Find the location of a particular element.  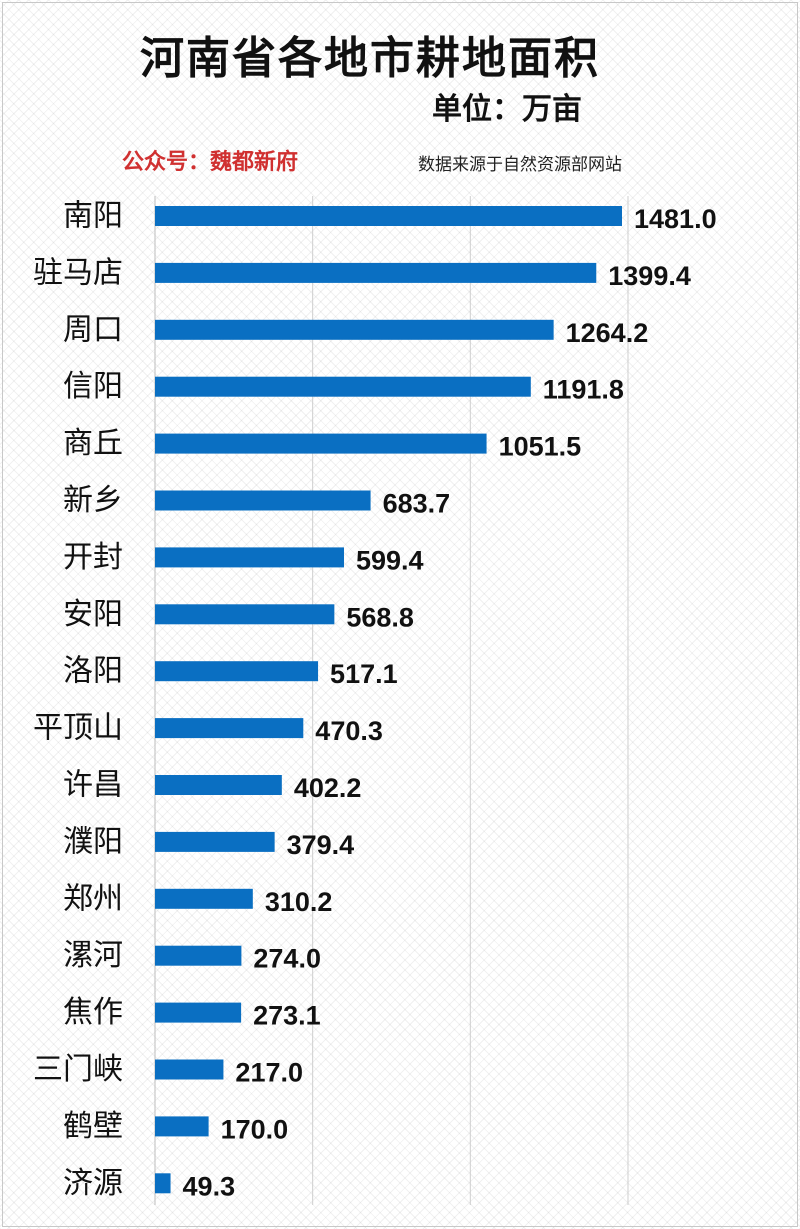

category-label: 三门峡 is located at coordinates (78, 1069).